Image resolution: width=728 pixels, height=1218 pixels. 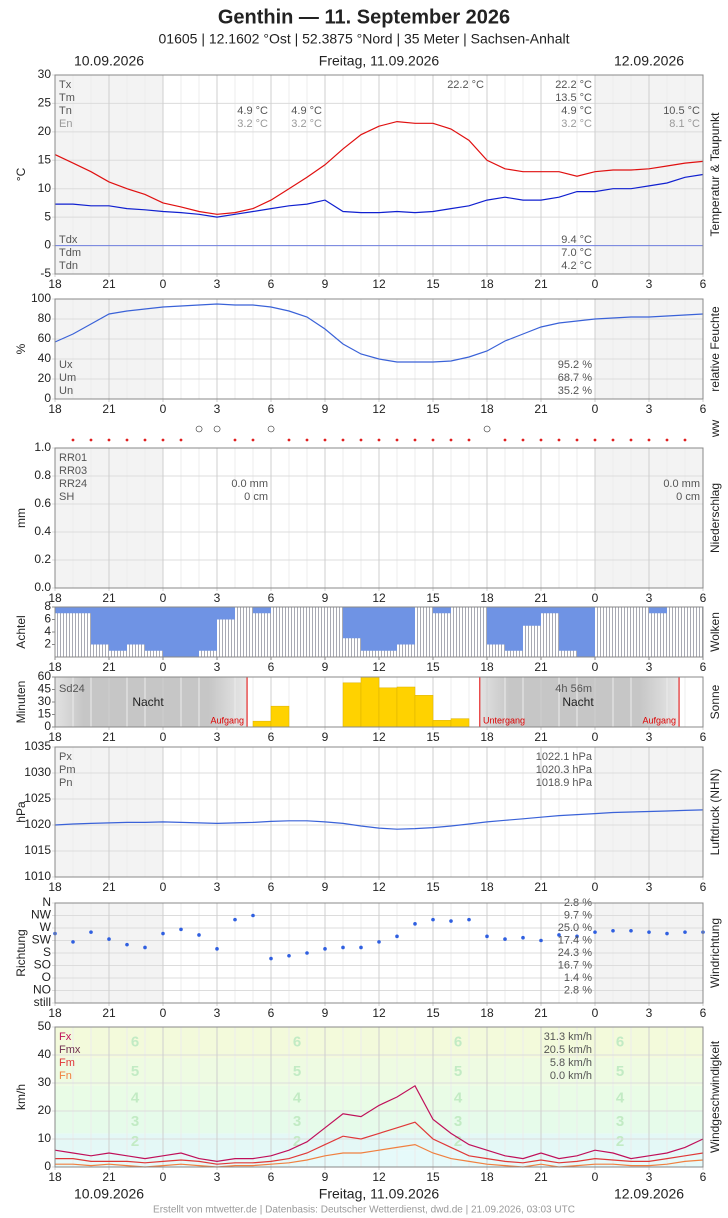 I want to click on stat-value: 9.4 °C, so click(x=576, y=240).